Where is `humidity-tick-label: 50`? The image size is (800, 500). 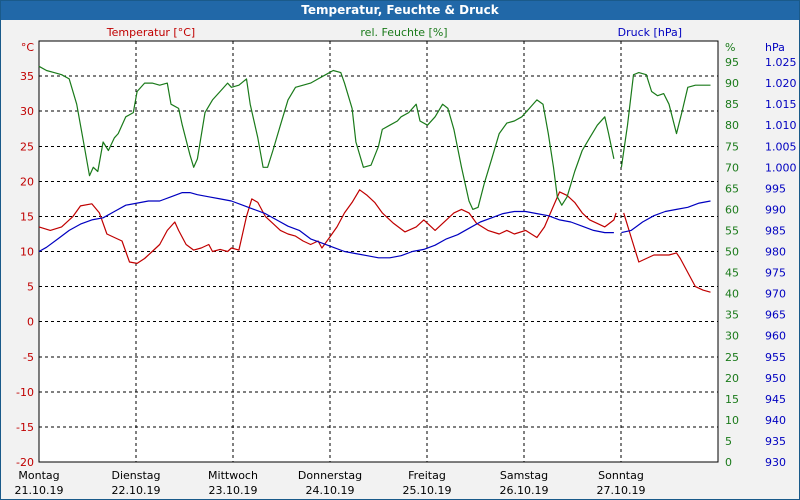
humidity-tick-label: 50 is located at coordinates (732, 252).